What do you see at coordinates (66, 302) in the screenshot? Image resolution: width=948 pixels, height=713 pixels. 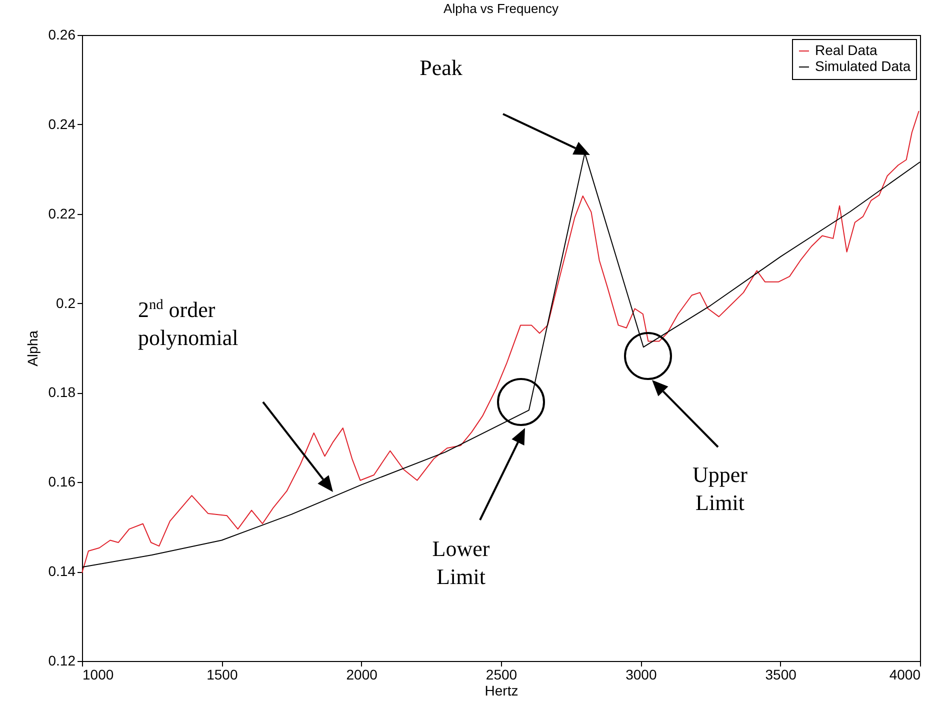 I see `y-tick-label: 0.2` at bounding box center [66, 302].